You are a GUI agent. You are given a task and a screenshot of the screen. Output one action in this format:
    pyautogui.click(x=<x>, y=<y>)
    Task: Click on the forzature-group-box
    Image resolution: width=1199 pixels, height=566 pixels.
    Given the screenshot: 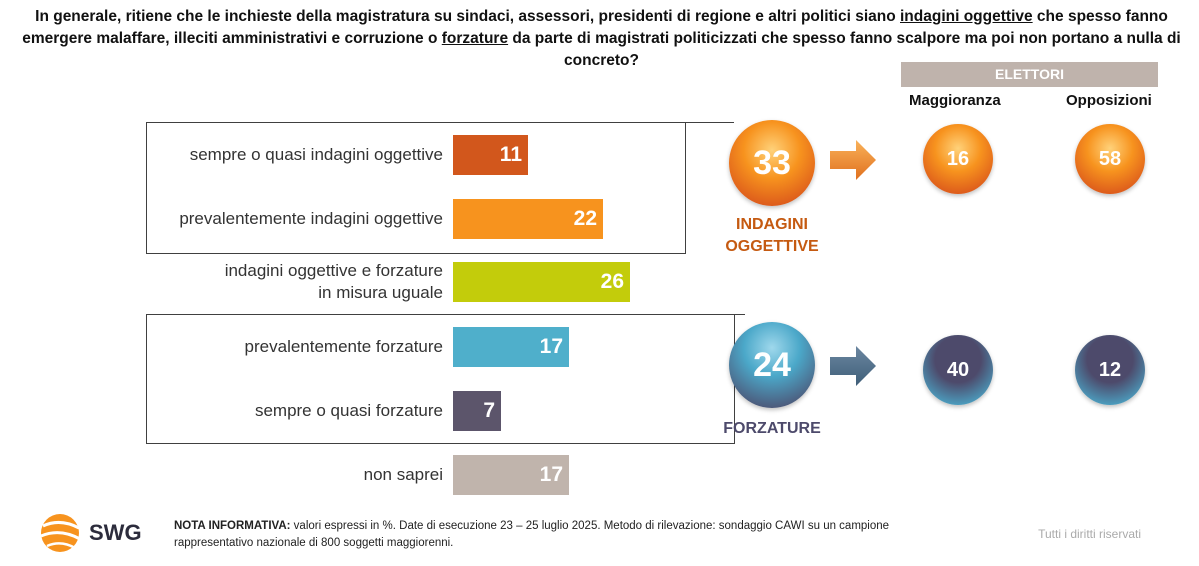 What is the action you would take?
    pyautogui.click(x=440, y=379)
    